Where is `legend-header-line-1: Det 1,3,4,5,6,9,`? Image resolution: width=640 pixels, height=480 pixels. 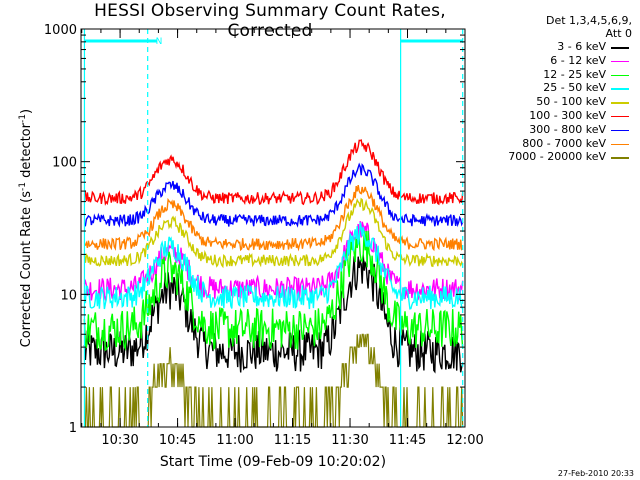
legend-header-line-1: Det 1,3,4,5,6,9, is located at coordinates (588, 20).